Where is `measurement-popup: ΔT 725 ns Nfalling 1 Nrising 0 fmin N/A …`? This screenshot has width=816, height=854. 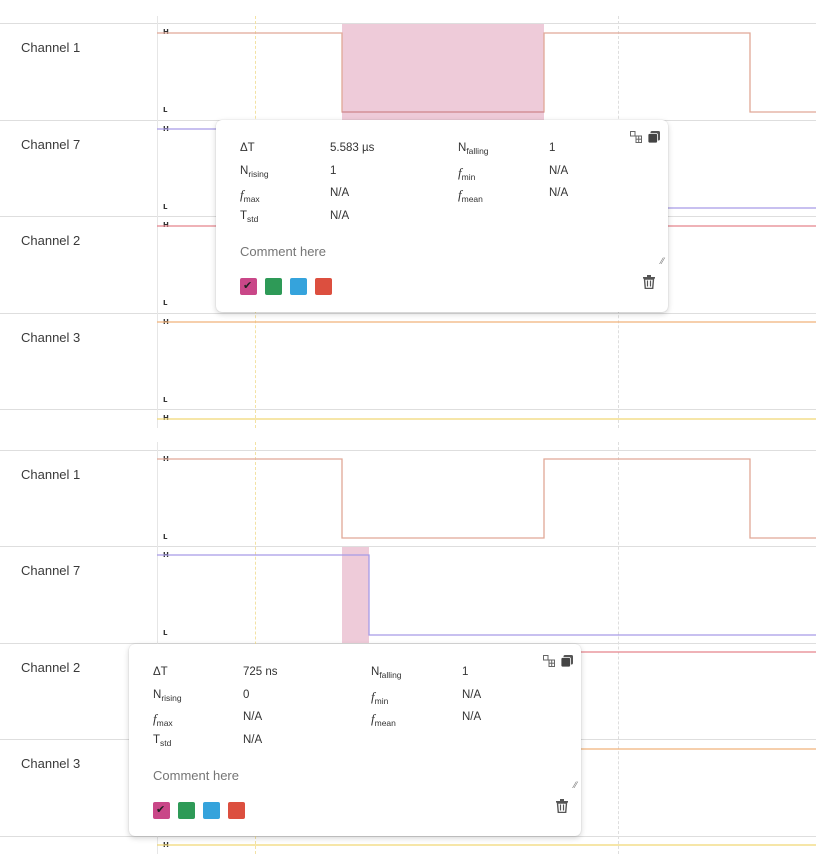
measurement-popup: ΔT 725 ns Nfalling 1 Nrising 0 fmin N/A … is located at coordinates (355, 740).